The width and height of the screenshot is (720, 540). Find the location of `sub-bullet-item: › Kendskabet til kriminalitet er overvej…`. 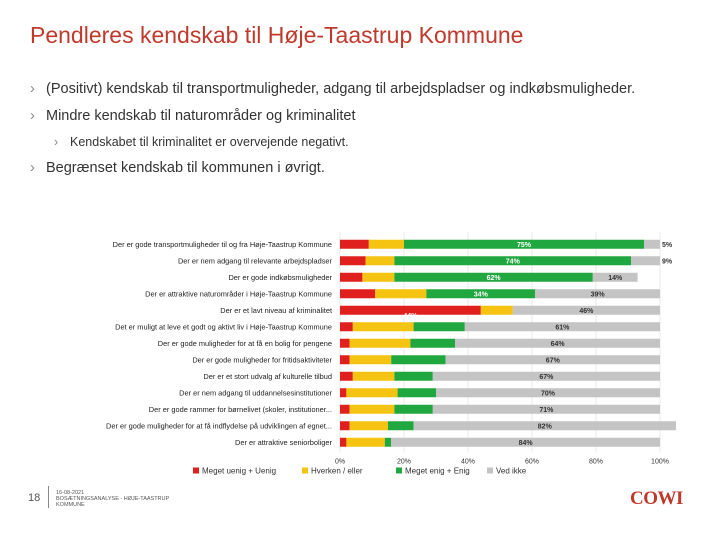

sub-bullet-item: › Kendskabet til kriminalitet er overvej… is located at coordinates (362, 142).